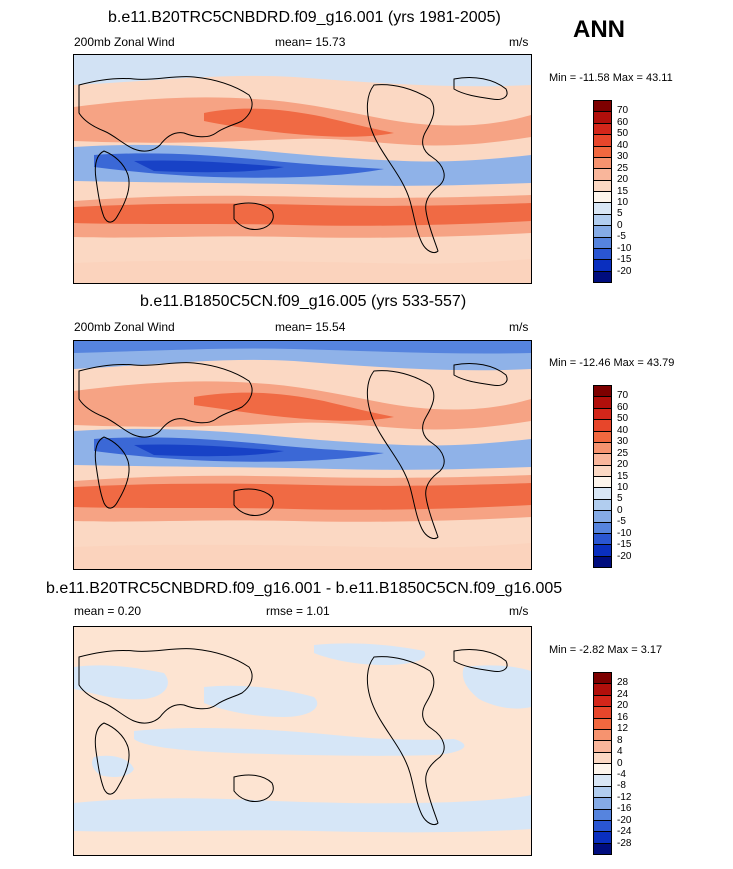  I want to click on coastlines, so click(293, 737).